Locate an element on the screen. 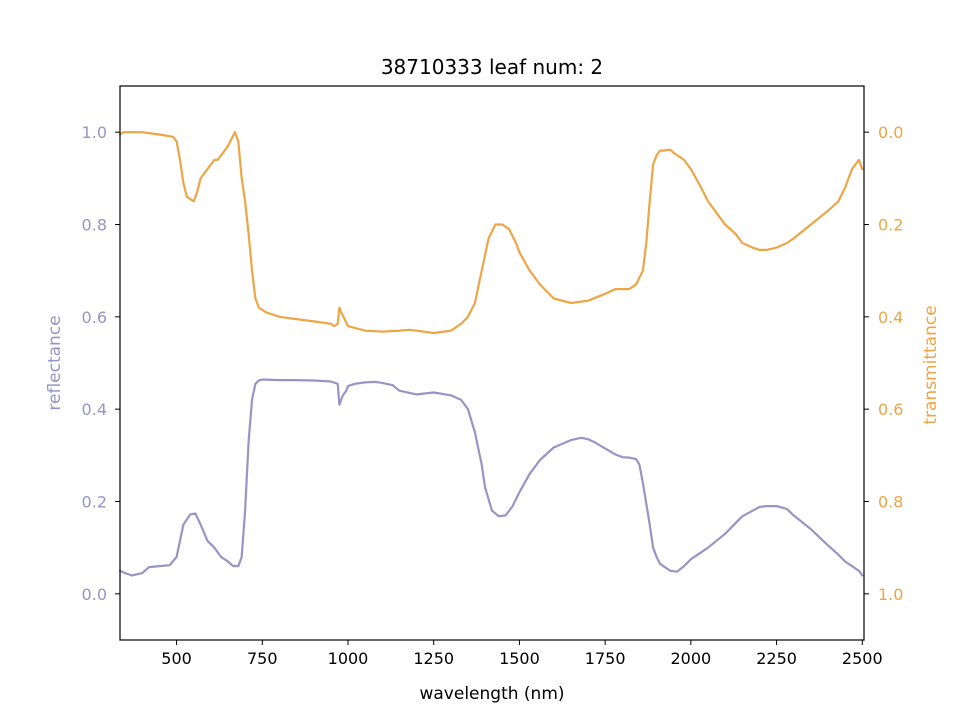 The width and height of the screenshot is (960, 720). x-tick-label: 1750 is located at coordinates (605, 658).